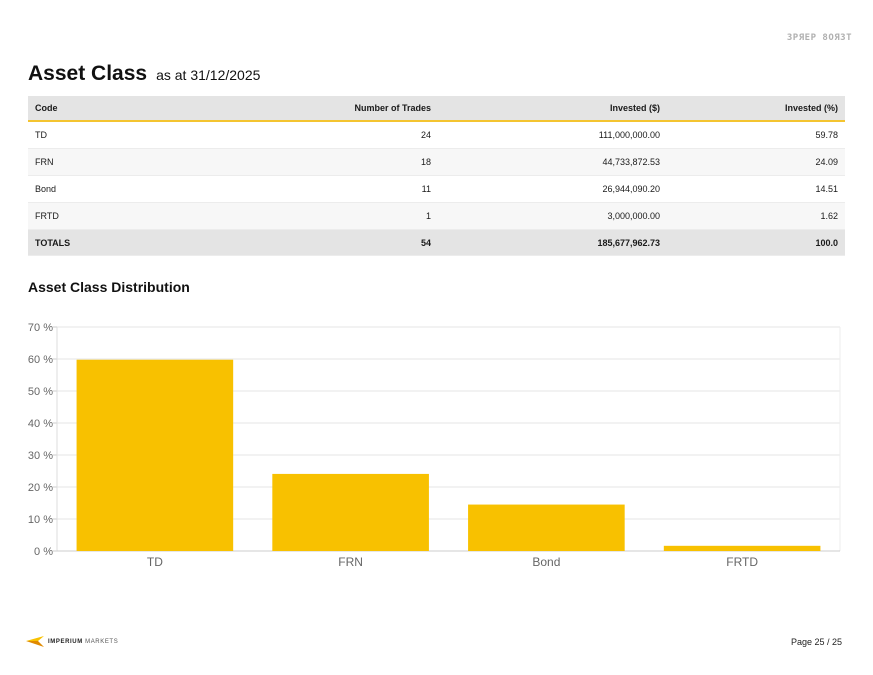 The width and height of the screenshot is (873, 675). I want to click on y-tick-label: 10 %, so click(40, 520).